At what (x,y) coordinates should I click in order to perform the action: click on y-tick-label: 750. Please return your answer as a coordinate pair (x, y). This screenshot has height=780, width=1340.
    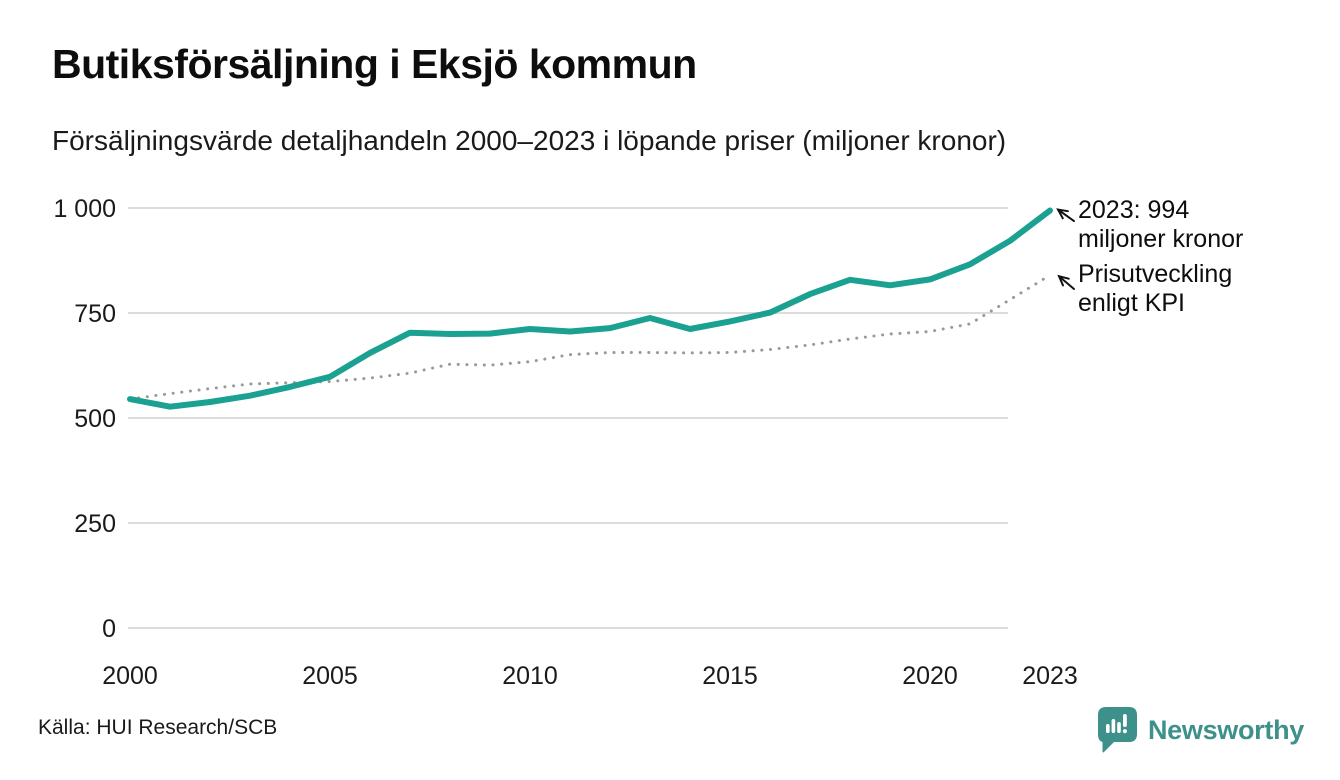
    Looking at the image, I should click on (95, 314).